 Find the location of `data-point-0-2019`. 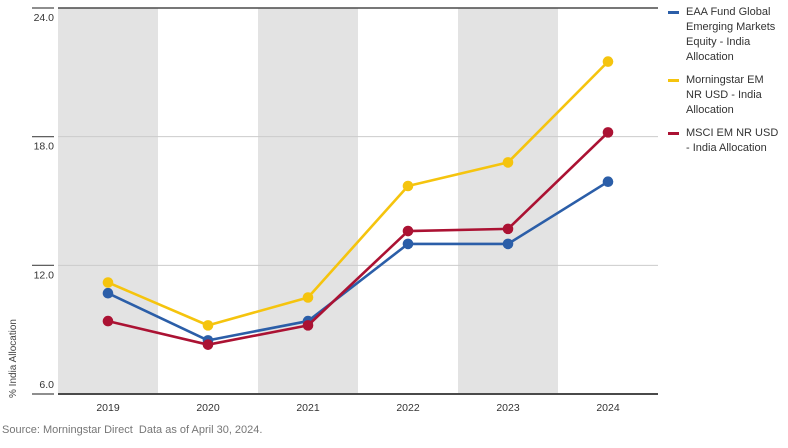

data-point-0-2019 is located at coordinates (108, 293).